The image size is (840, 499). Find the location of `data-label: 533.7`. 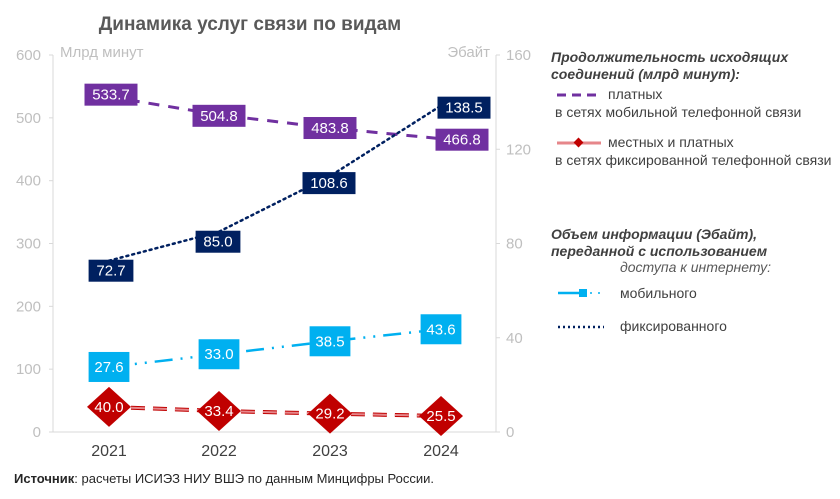

data-label: 533.7 is located at coordinates (111, 95).